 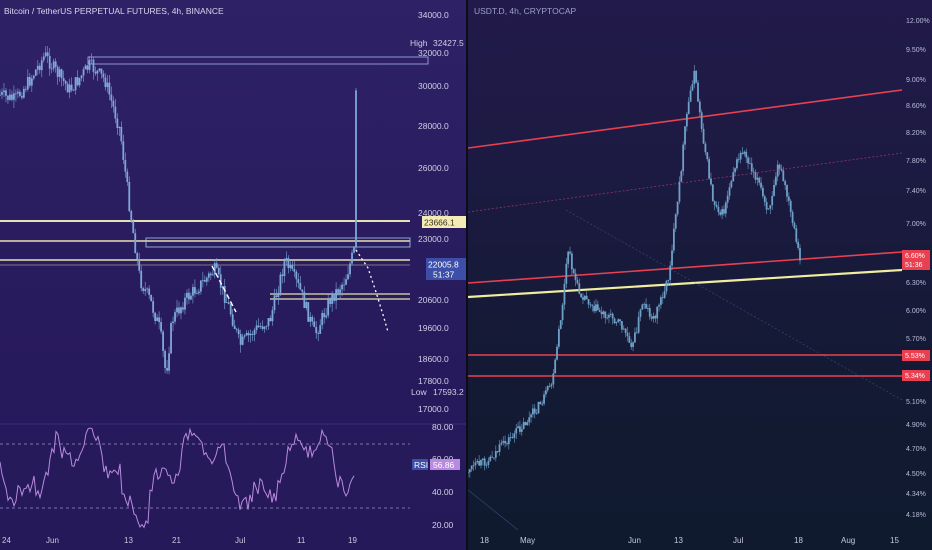 What do you see at coordinates (439, 223) in the screenshot?
I see `level-price-tag-text: 23666.1` at bounding box center [439, 223].